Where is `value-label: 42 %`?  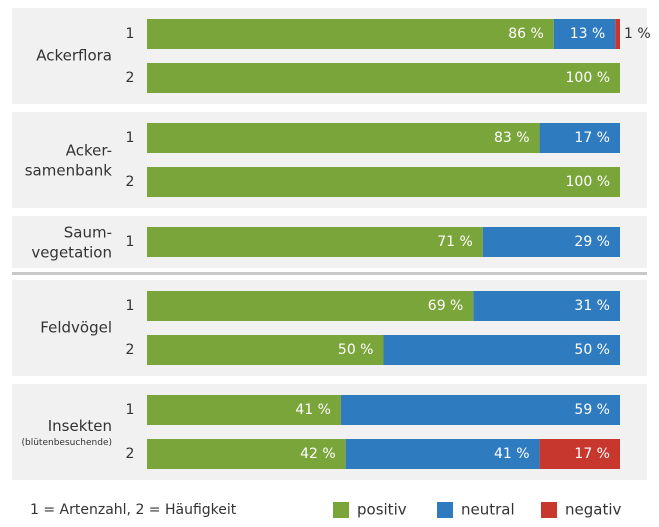 value-label: 42 % is located at coordinates (318, 454).